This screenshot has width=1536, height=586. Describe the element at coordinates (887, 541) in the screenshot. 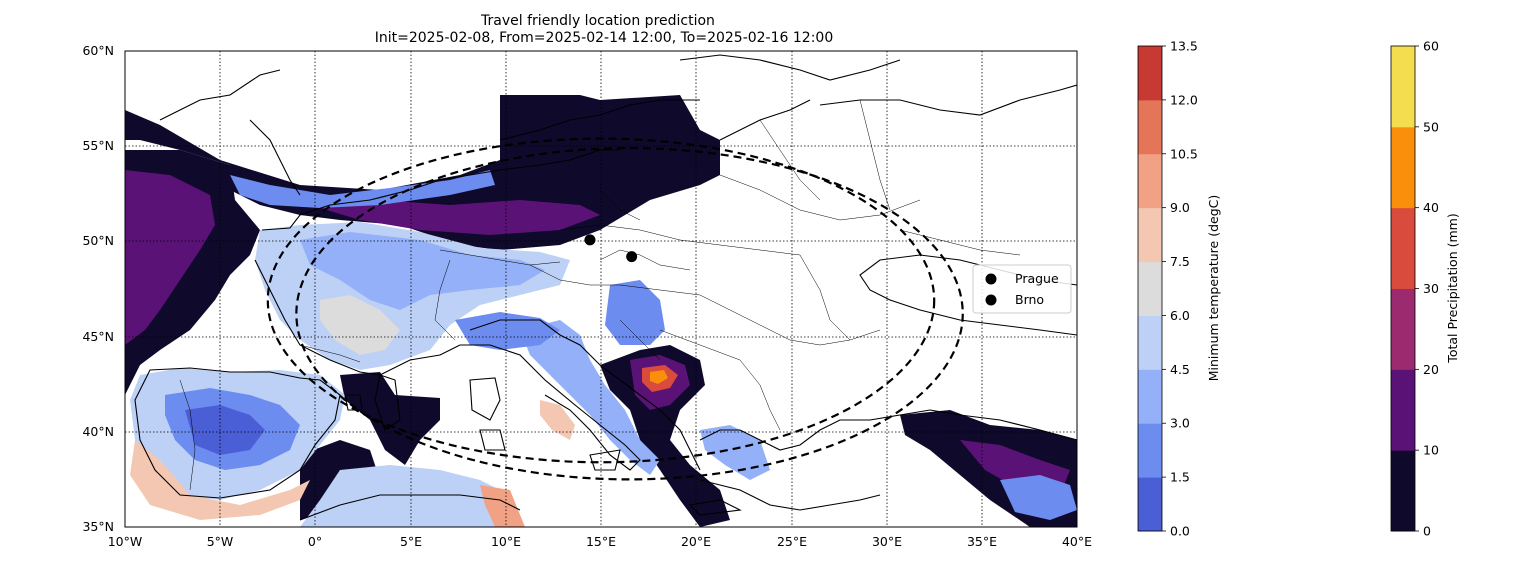

I see `lon-tick-label: 30°E` at that location.